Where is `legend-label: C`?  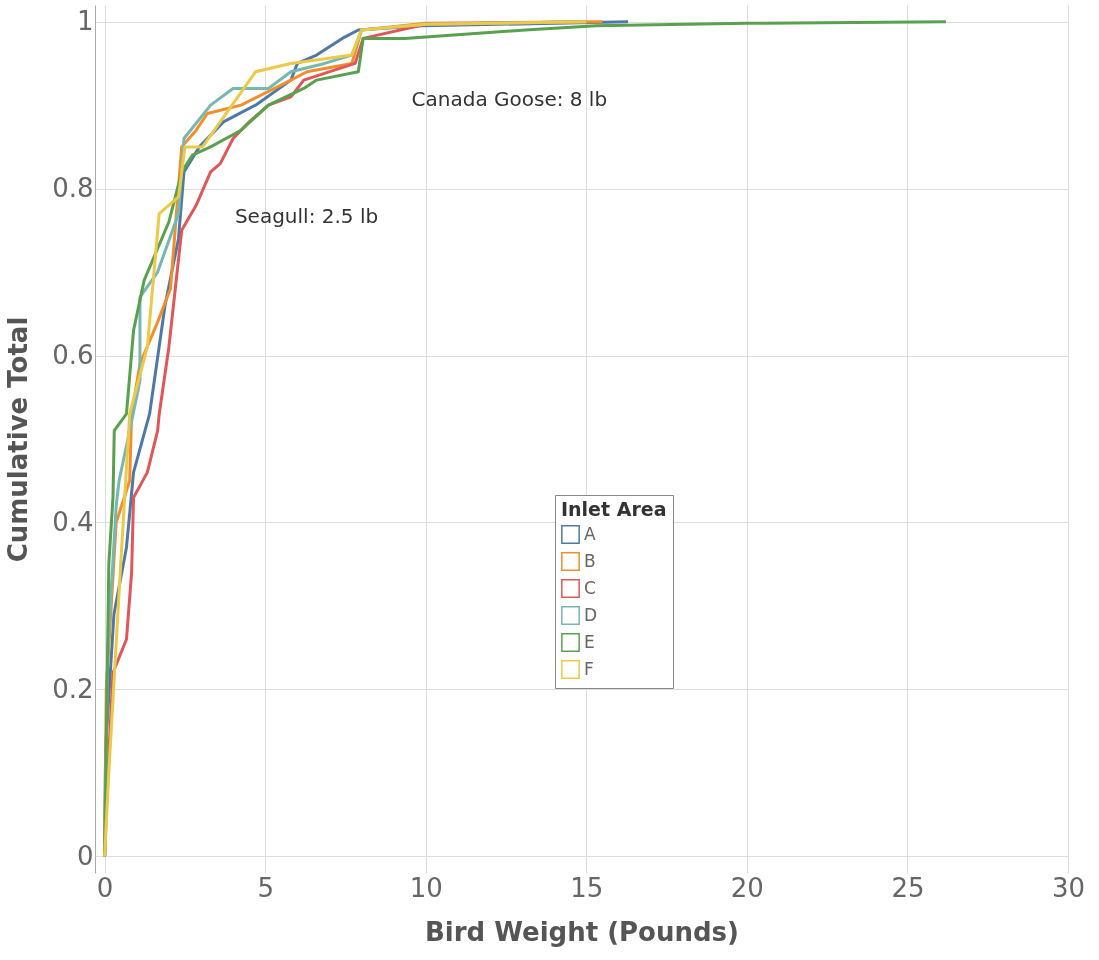
legend-label: C is located at coordinates (590, 587).